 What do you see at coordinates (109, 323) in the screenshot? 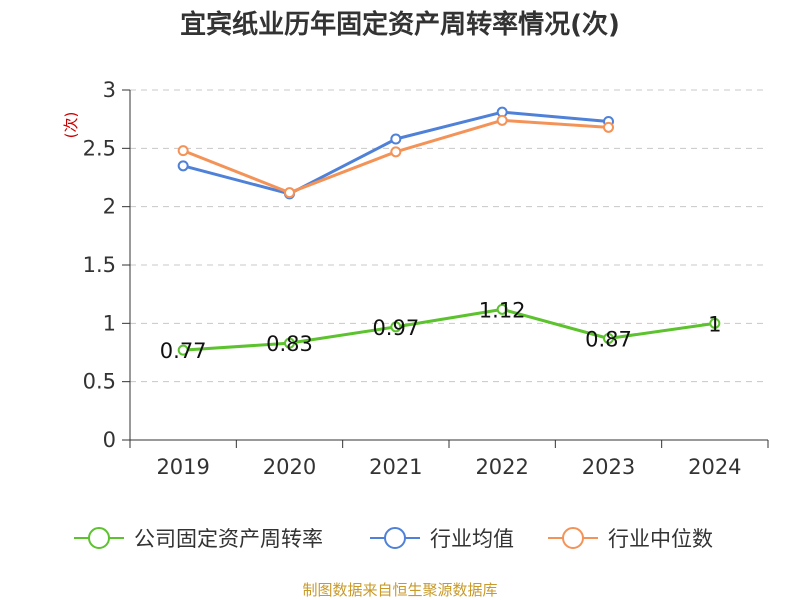
I see `y-tick-label: 1` at bounding box center [109, 323].